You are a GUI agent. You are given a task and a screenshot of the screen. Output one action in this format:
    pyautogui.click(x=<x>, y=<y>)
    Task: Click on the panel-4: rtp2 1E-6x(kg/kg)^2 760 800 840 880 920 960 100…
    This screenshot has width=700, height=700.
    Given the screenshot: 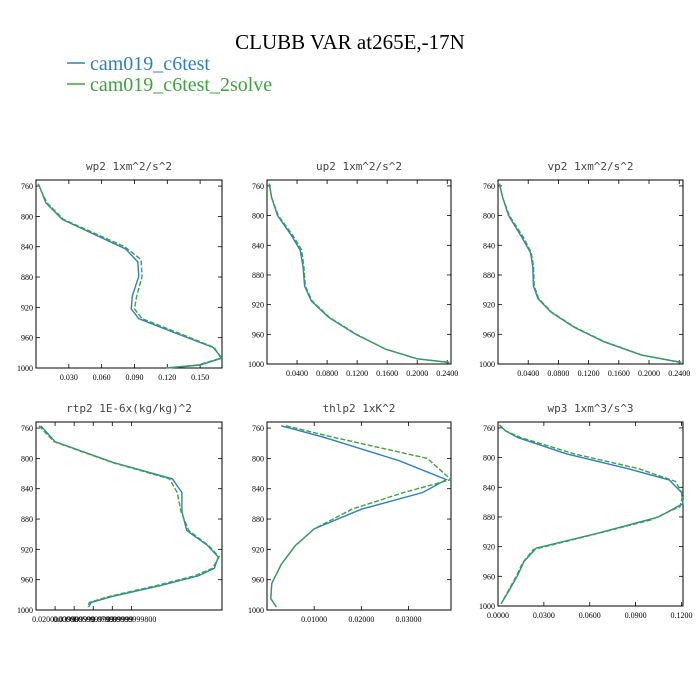 What is the action you would take?
    pyautogui.click(x=120, y=513)
    